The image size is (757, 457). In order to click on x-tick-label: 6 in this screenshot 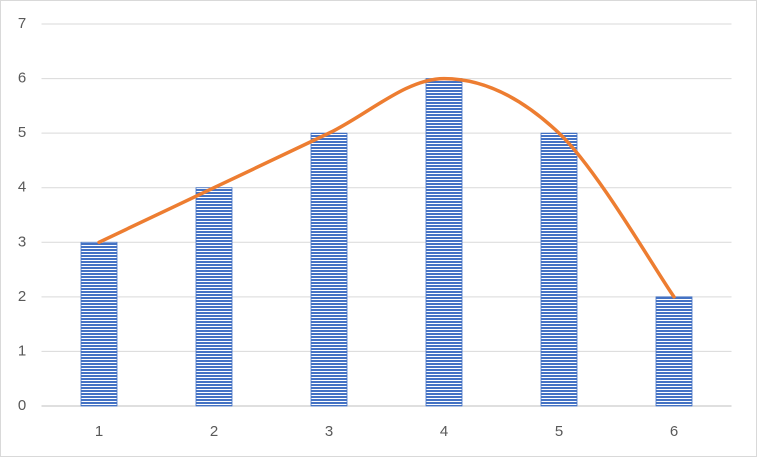, I will do `click(674, 431)`.